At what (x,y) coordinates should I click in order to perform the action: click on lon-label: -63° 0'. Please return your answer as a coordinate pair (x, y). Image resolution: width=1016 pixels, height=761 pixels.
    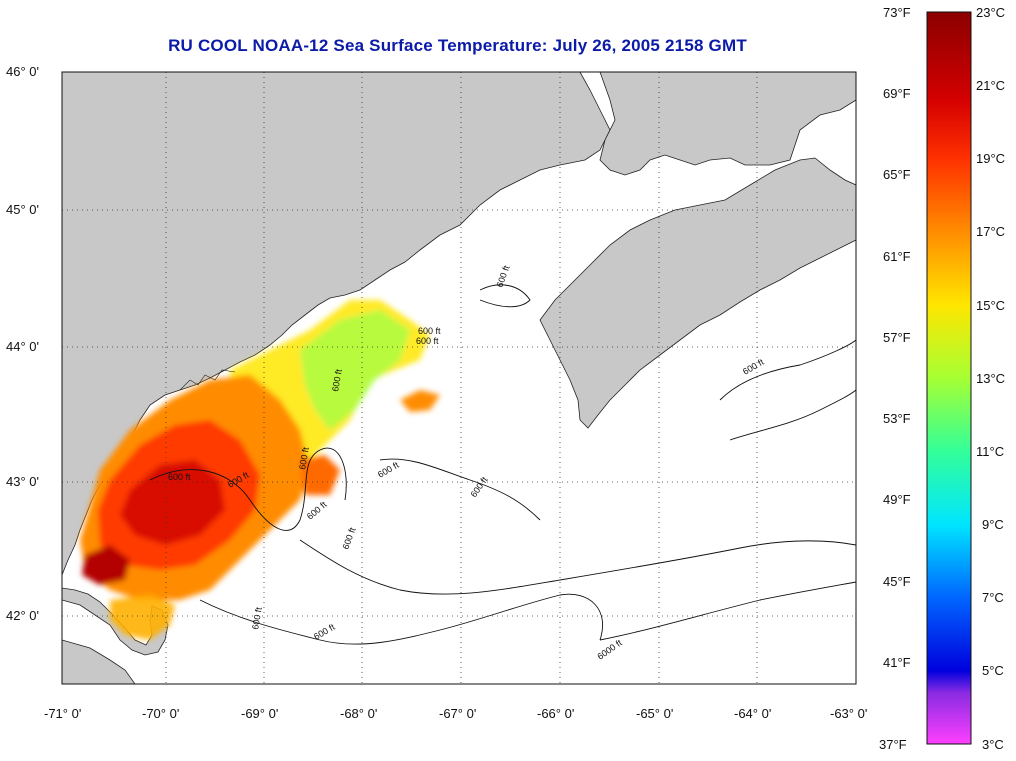
    Looking at the image, I should click on (848, 713).